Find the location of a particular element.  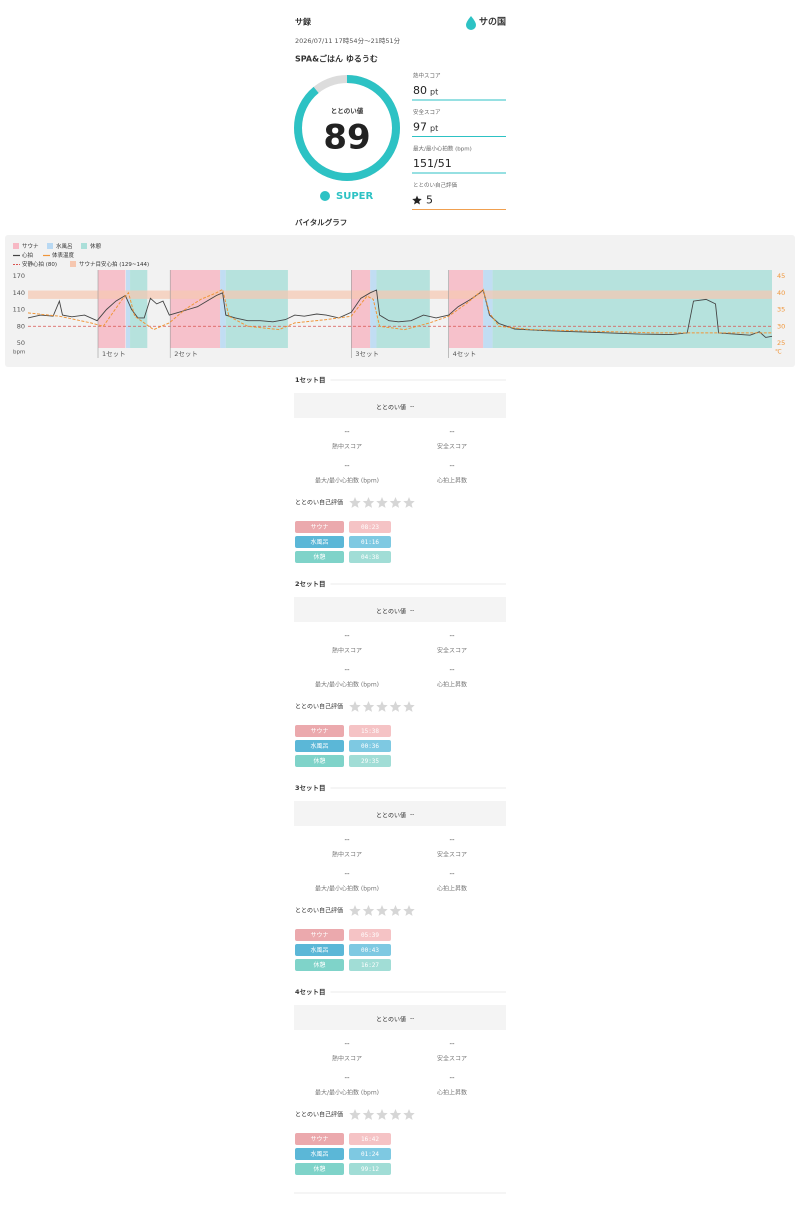

set-title: 2セット目 is located at coordinates (310, 584).